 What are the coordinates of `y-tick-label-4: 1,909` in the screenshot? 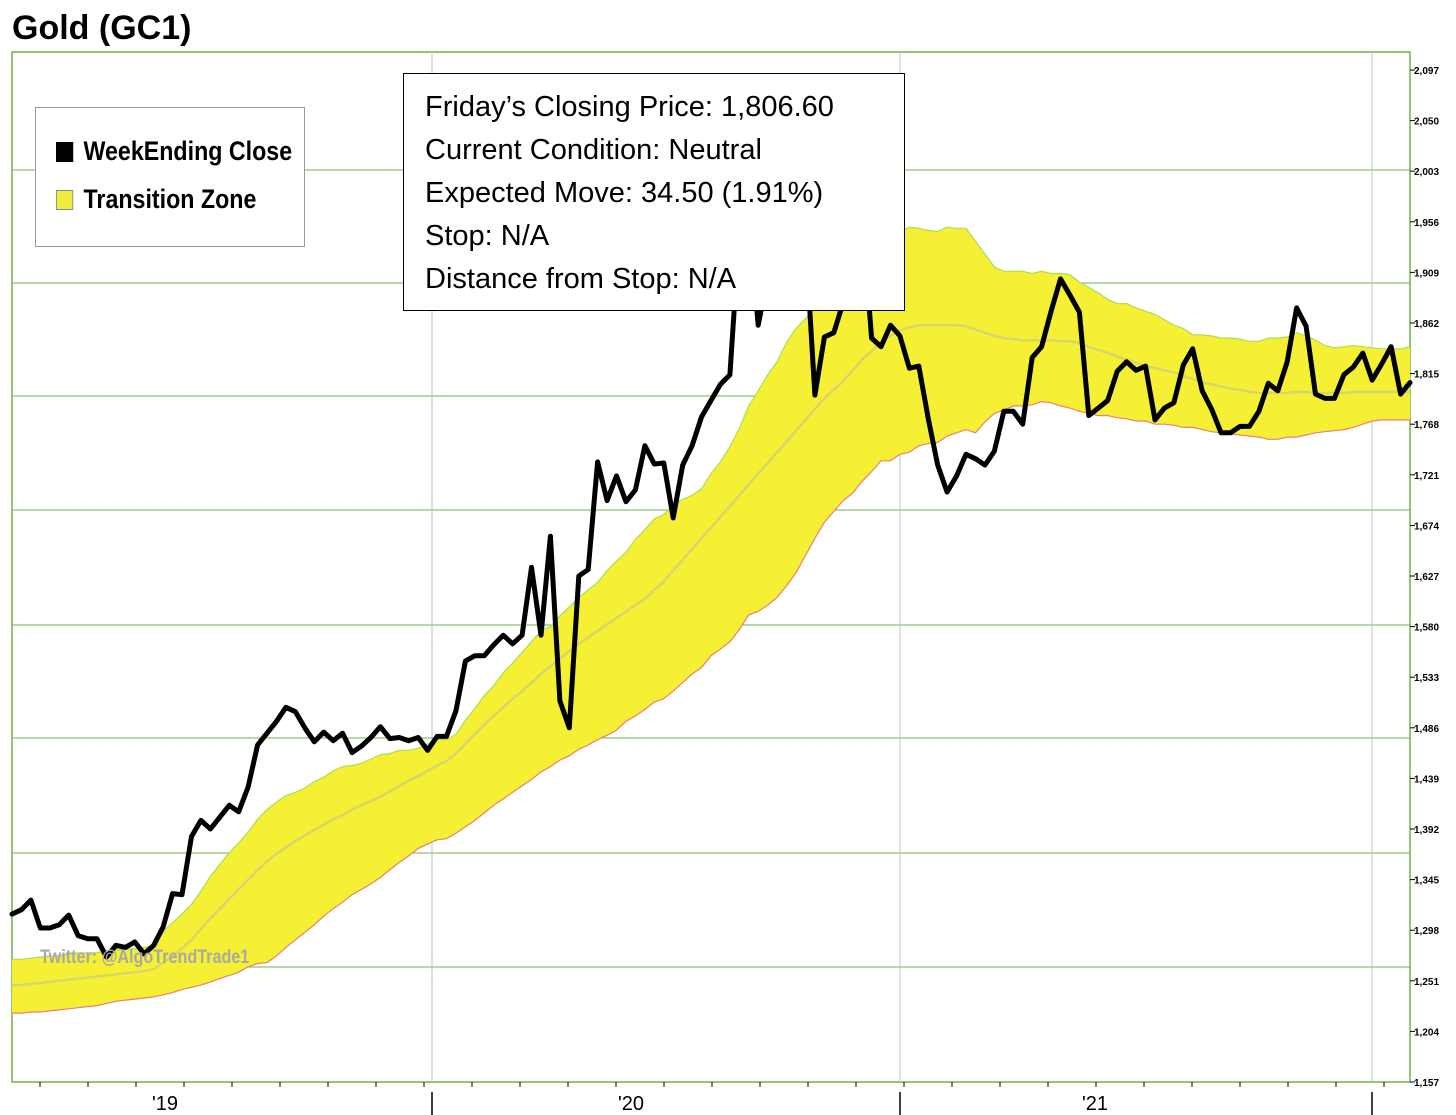 It's located at (1426, 273).